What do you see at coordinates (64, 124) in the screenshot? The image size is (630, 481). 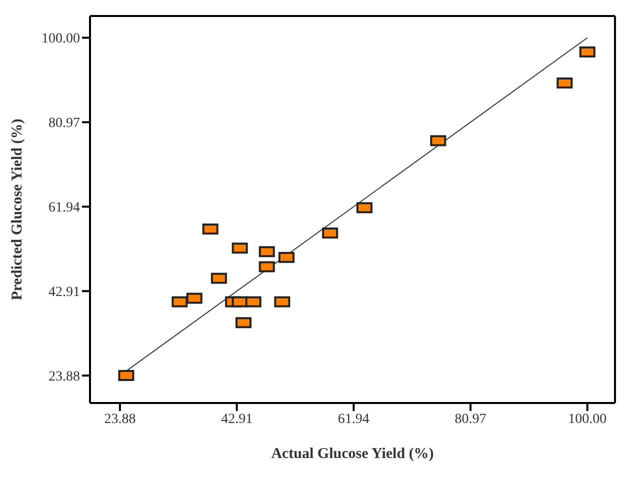 I see `y-tick-label: 80.97` at bounding box center [64, 124].